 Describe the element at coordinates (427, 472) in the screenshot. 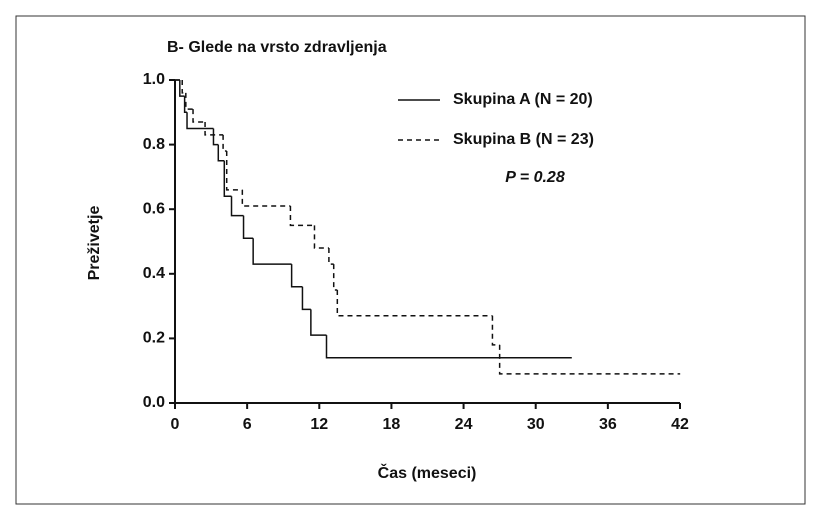

I see `x-axis-label: Čas (meseci)` at that location.